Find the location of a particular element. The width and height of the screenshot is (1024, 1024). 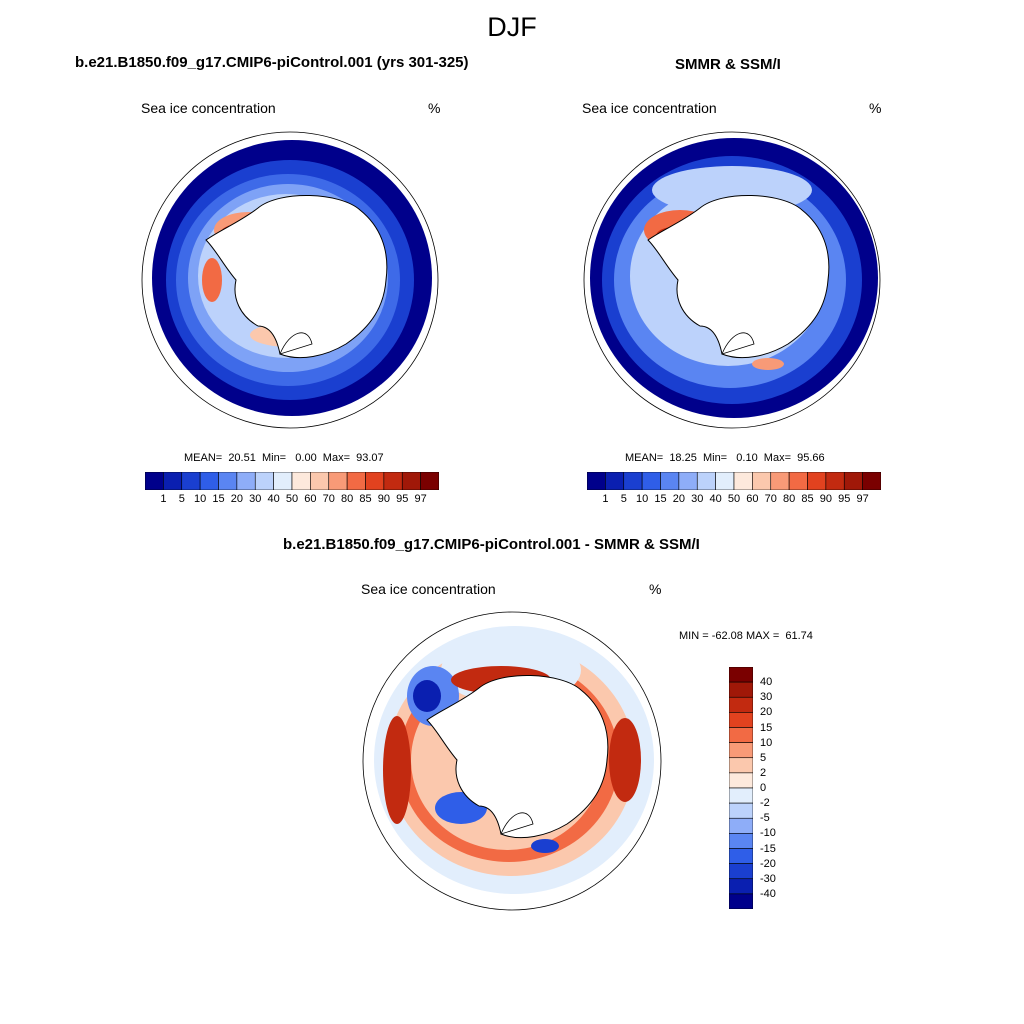

colorbar-tick-label: 0 is located at coordinates (763, 788).